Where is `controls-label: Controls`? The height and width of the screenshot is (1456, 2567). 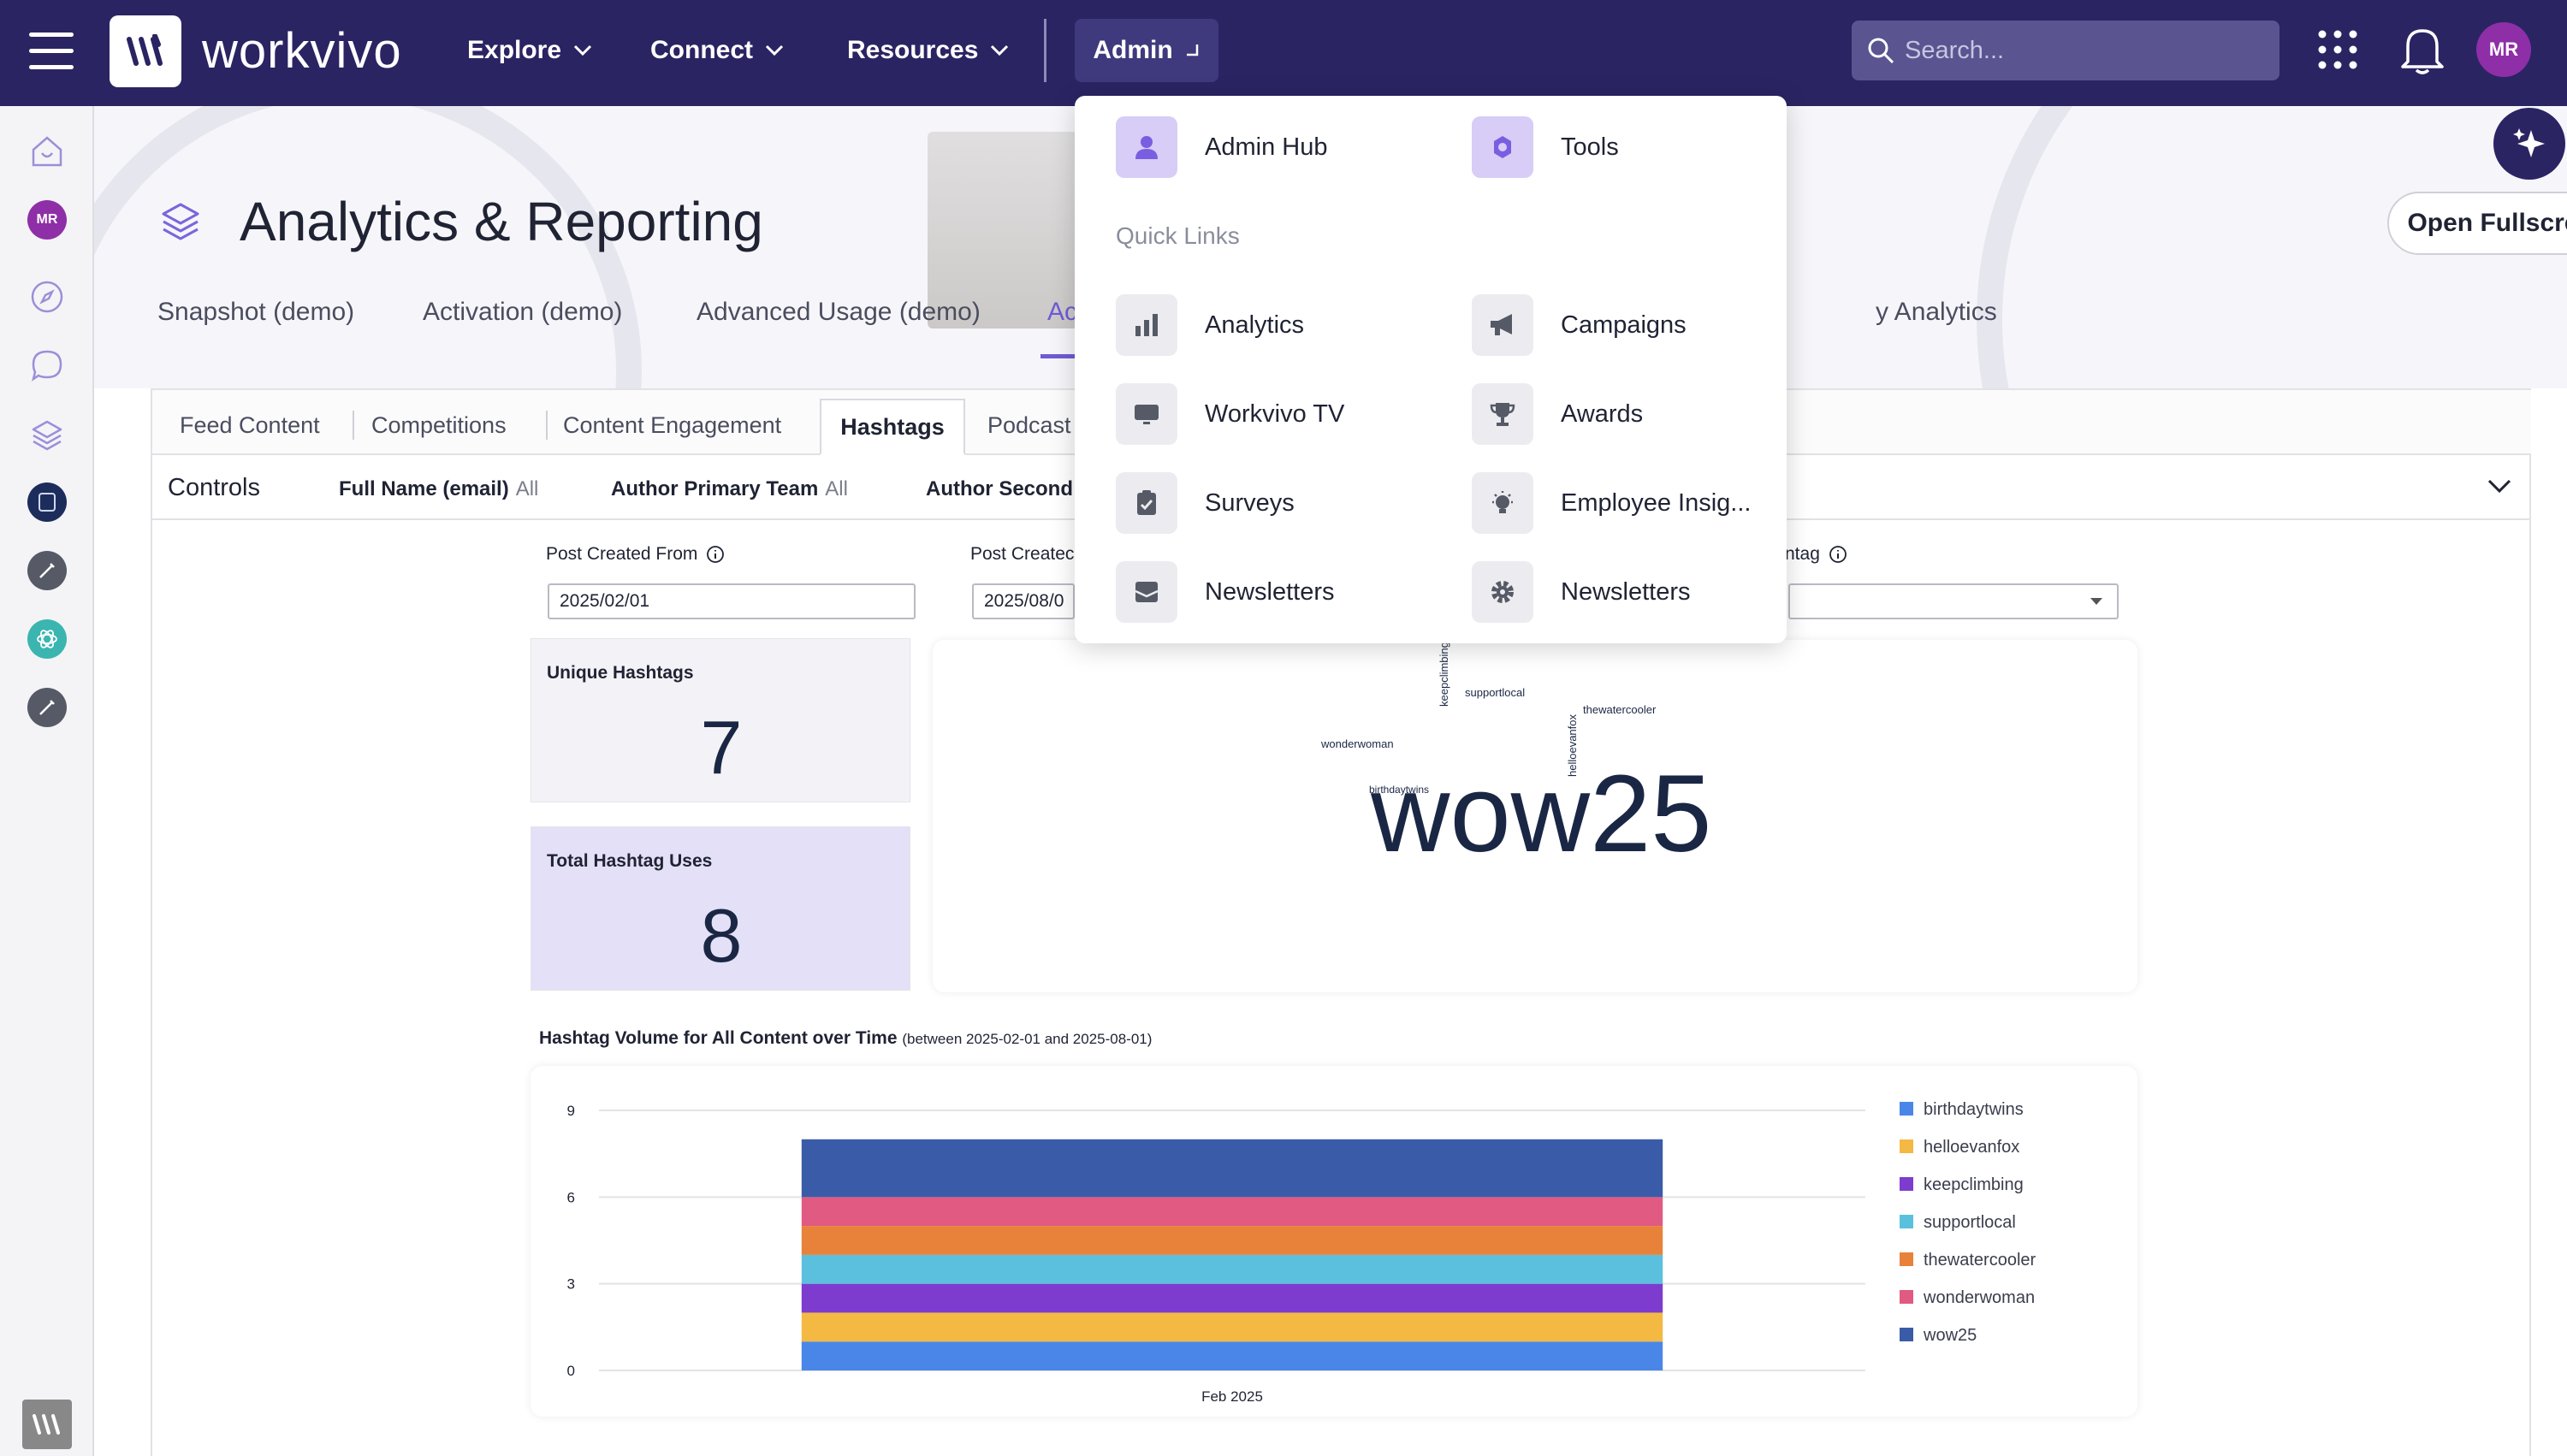 controls-label: Controls is located at coordinates (214, 487).